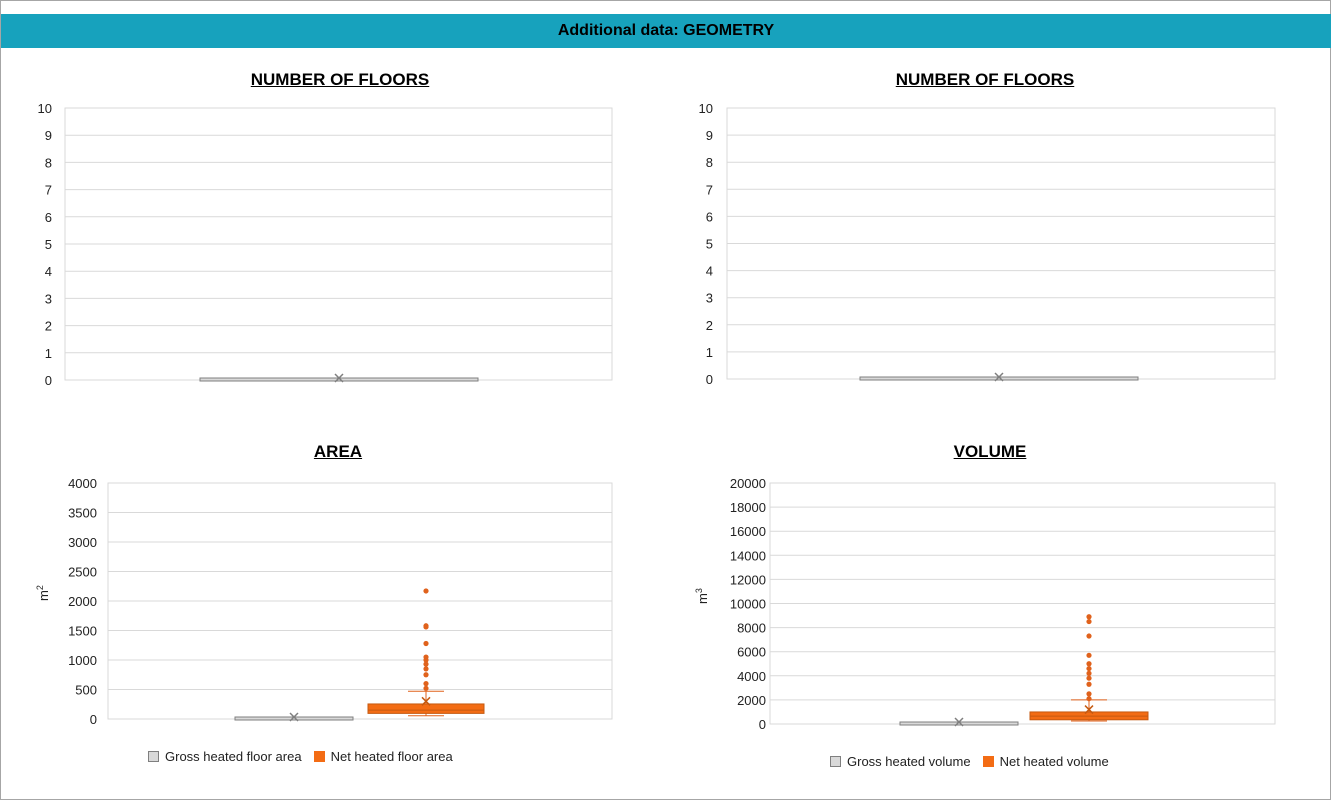 This screenshot has width=1333, height=802. I want to click on chart2-tick-label: 3000, so click(82, 542).